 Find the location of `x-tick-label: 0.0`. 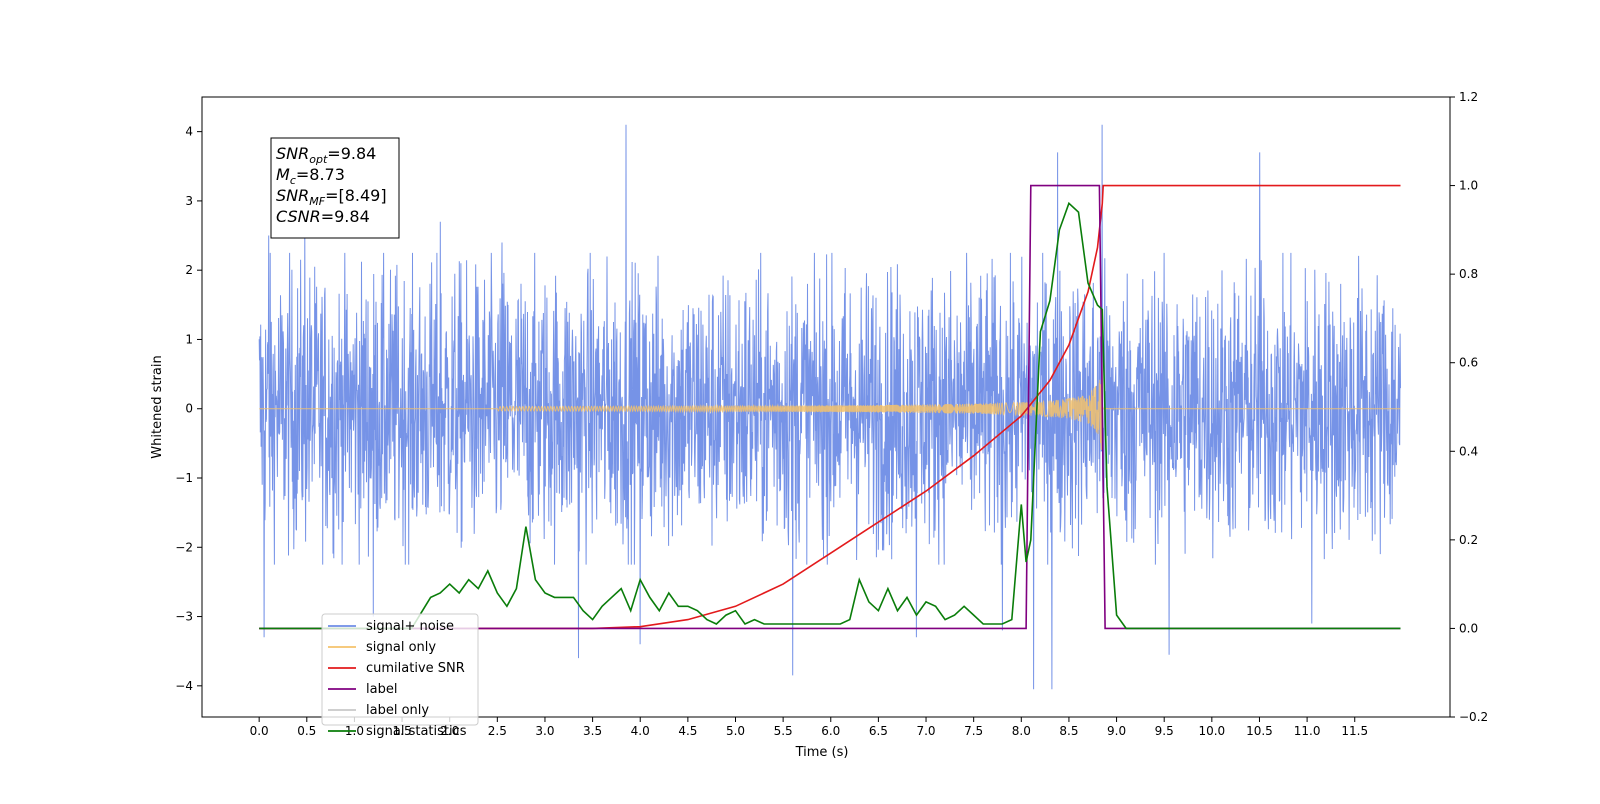

x-tick-label: 0.0 is located at coordinates (259, 731).